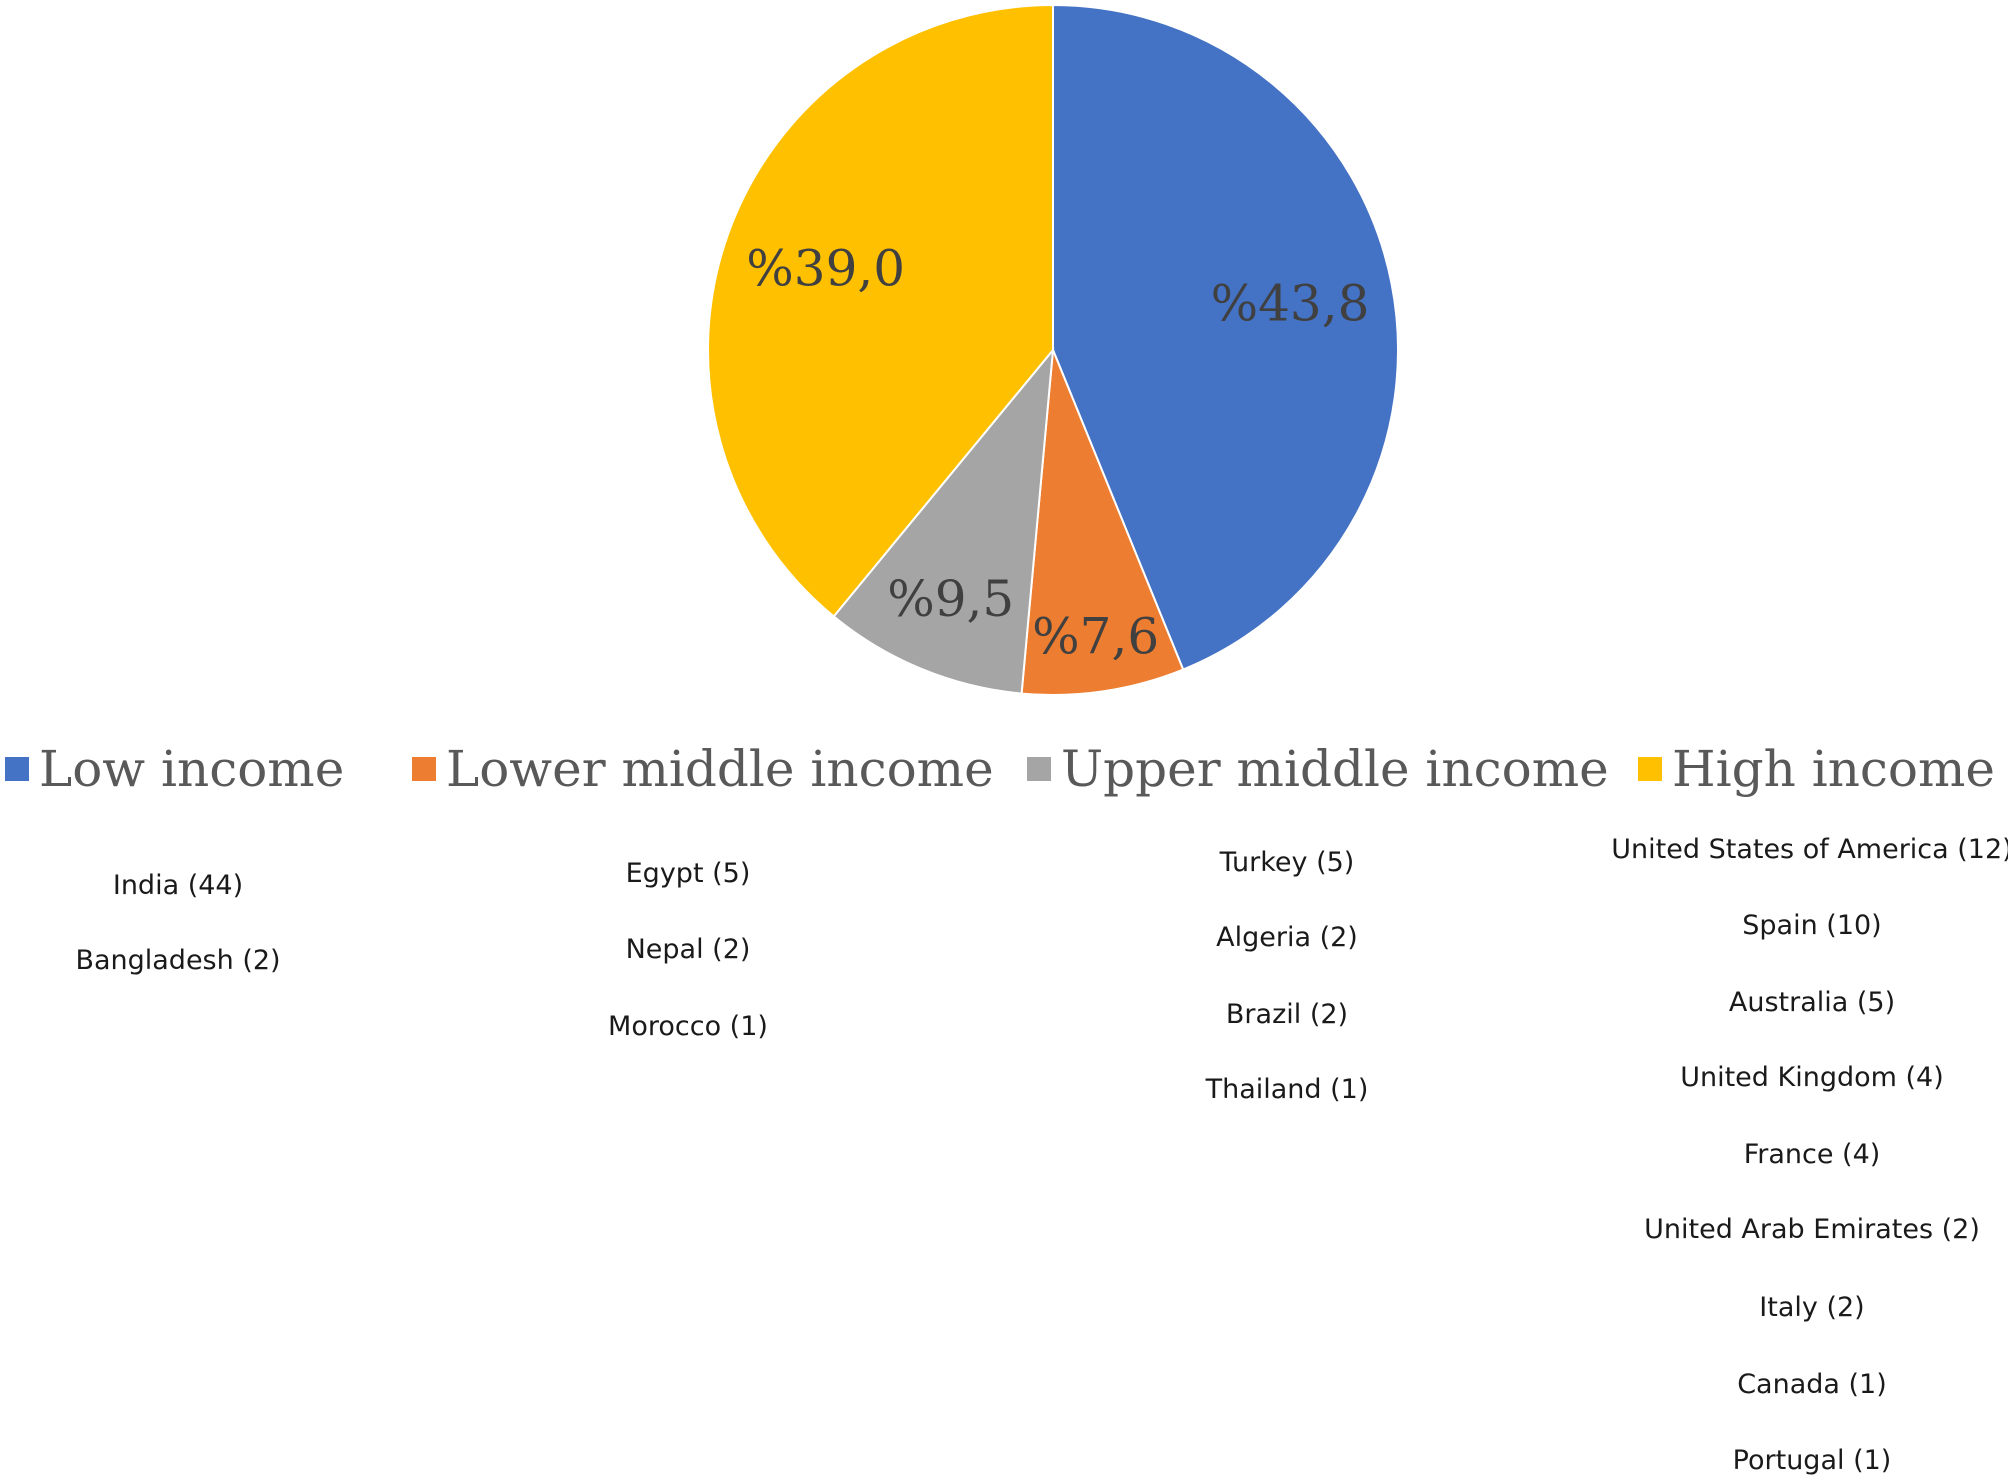  I want to click on country-item: Australia (5), so click(1812, 1002).